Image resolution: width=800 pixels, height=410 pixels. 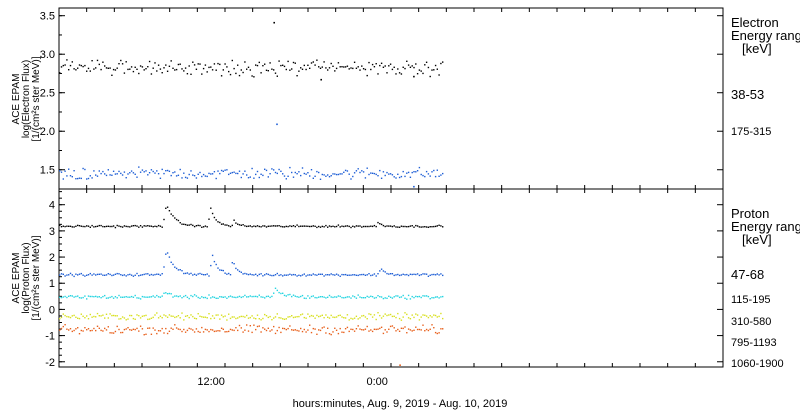 What do you see at coordinates (376, 382) in the screenshot?
I see `x-tick-label: 0:00` at bounding box center [376, 382].